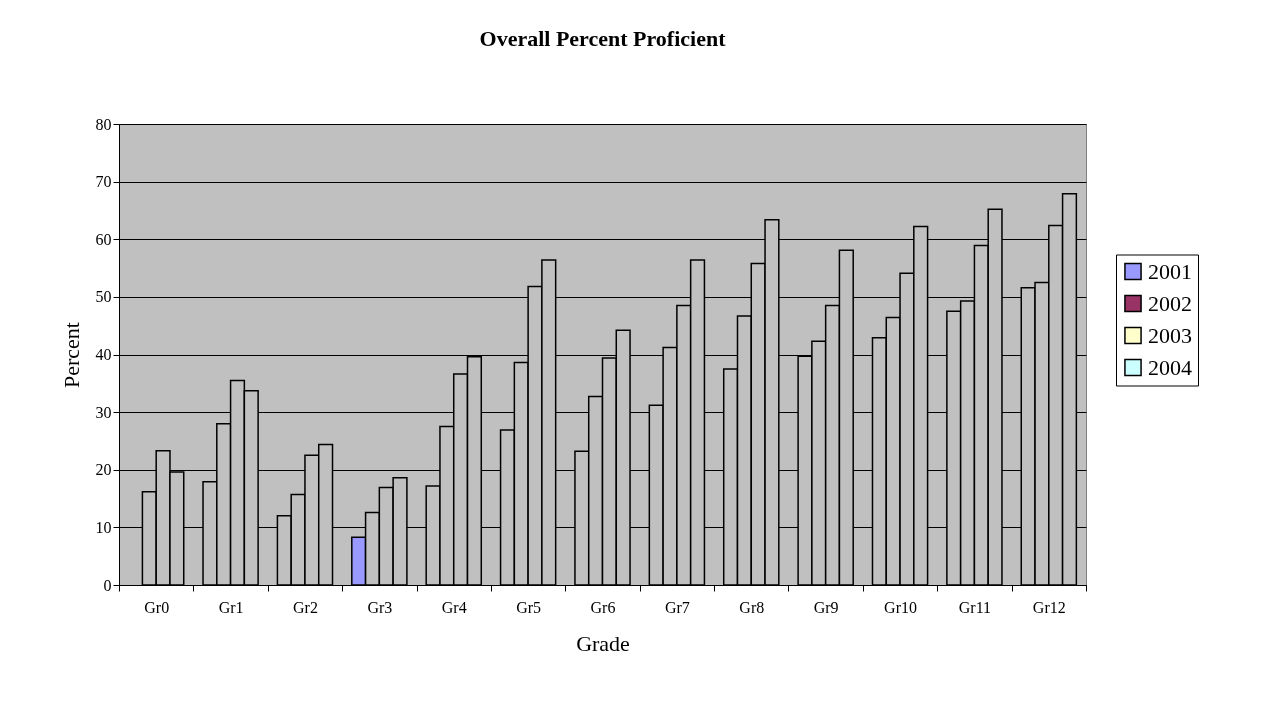  I want to click on legend-label: 2004, so click(1170, 367).